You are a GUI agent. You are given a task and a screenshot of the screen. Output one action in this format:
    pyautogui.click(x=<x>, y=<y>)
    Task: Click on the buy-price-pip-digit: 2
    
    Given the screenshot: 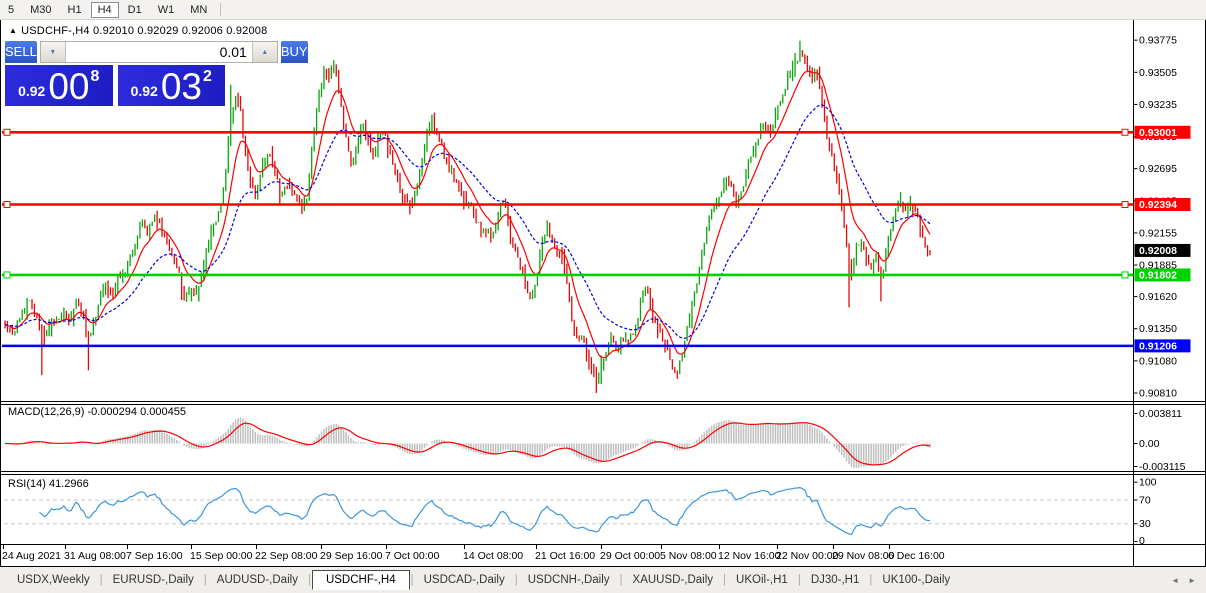 What is the action you would take?
    pyautogui.click(x=207, y=76)
    